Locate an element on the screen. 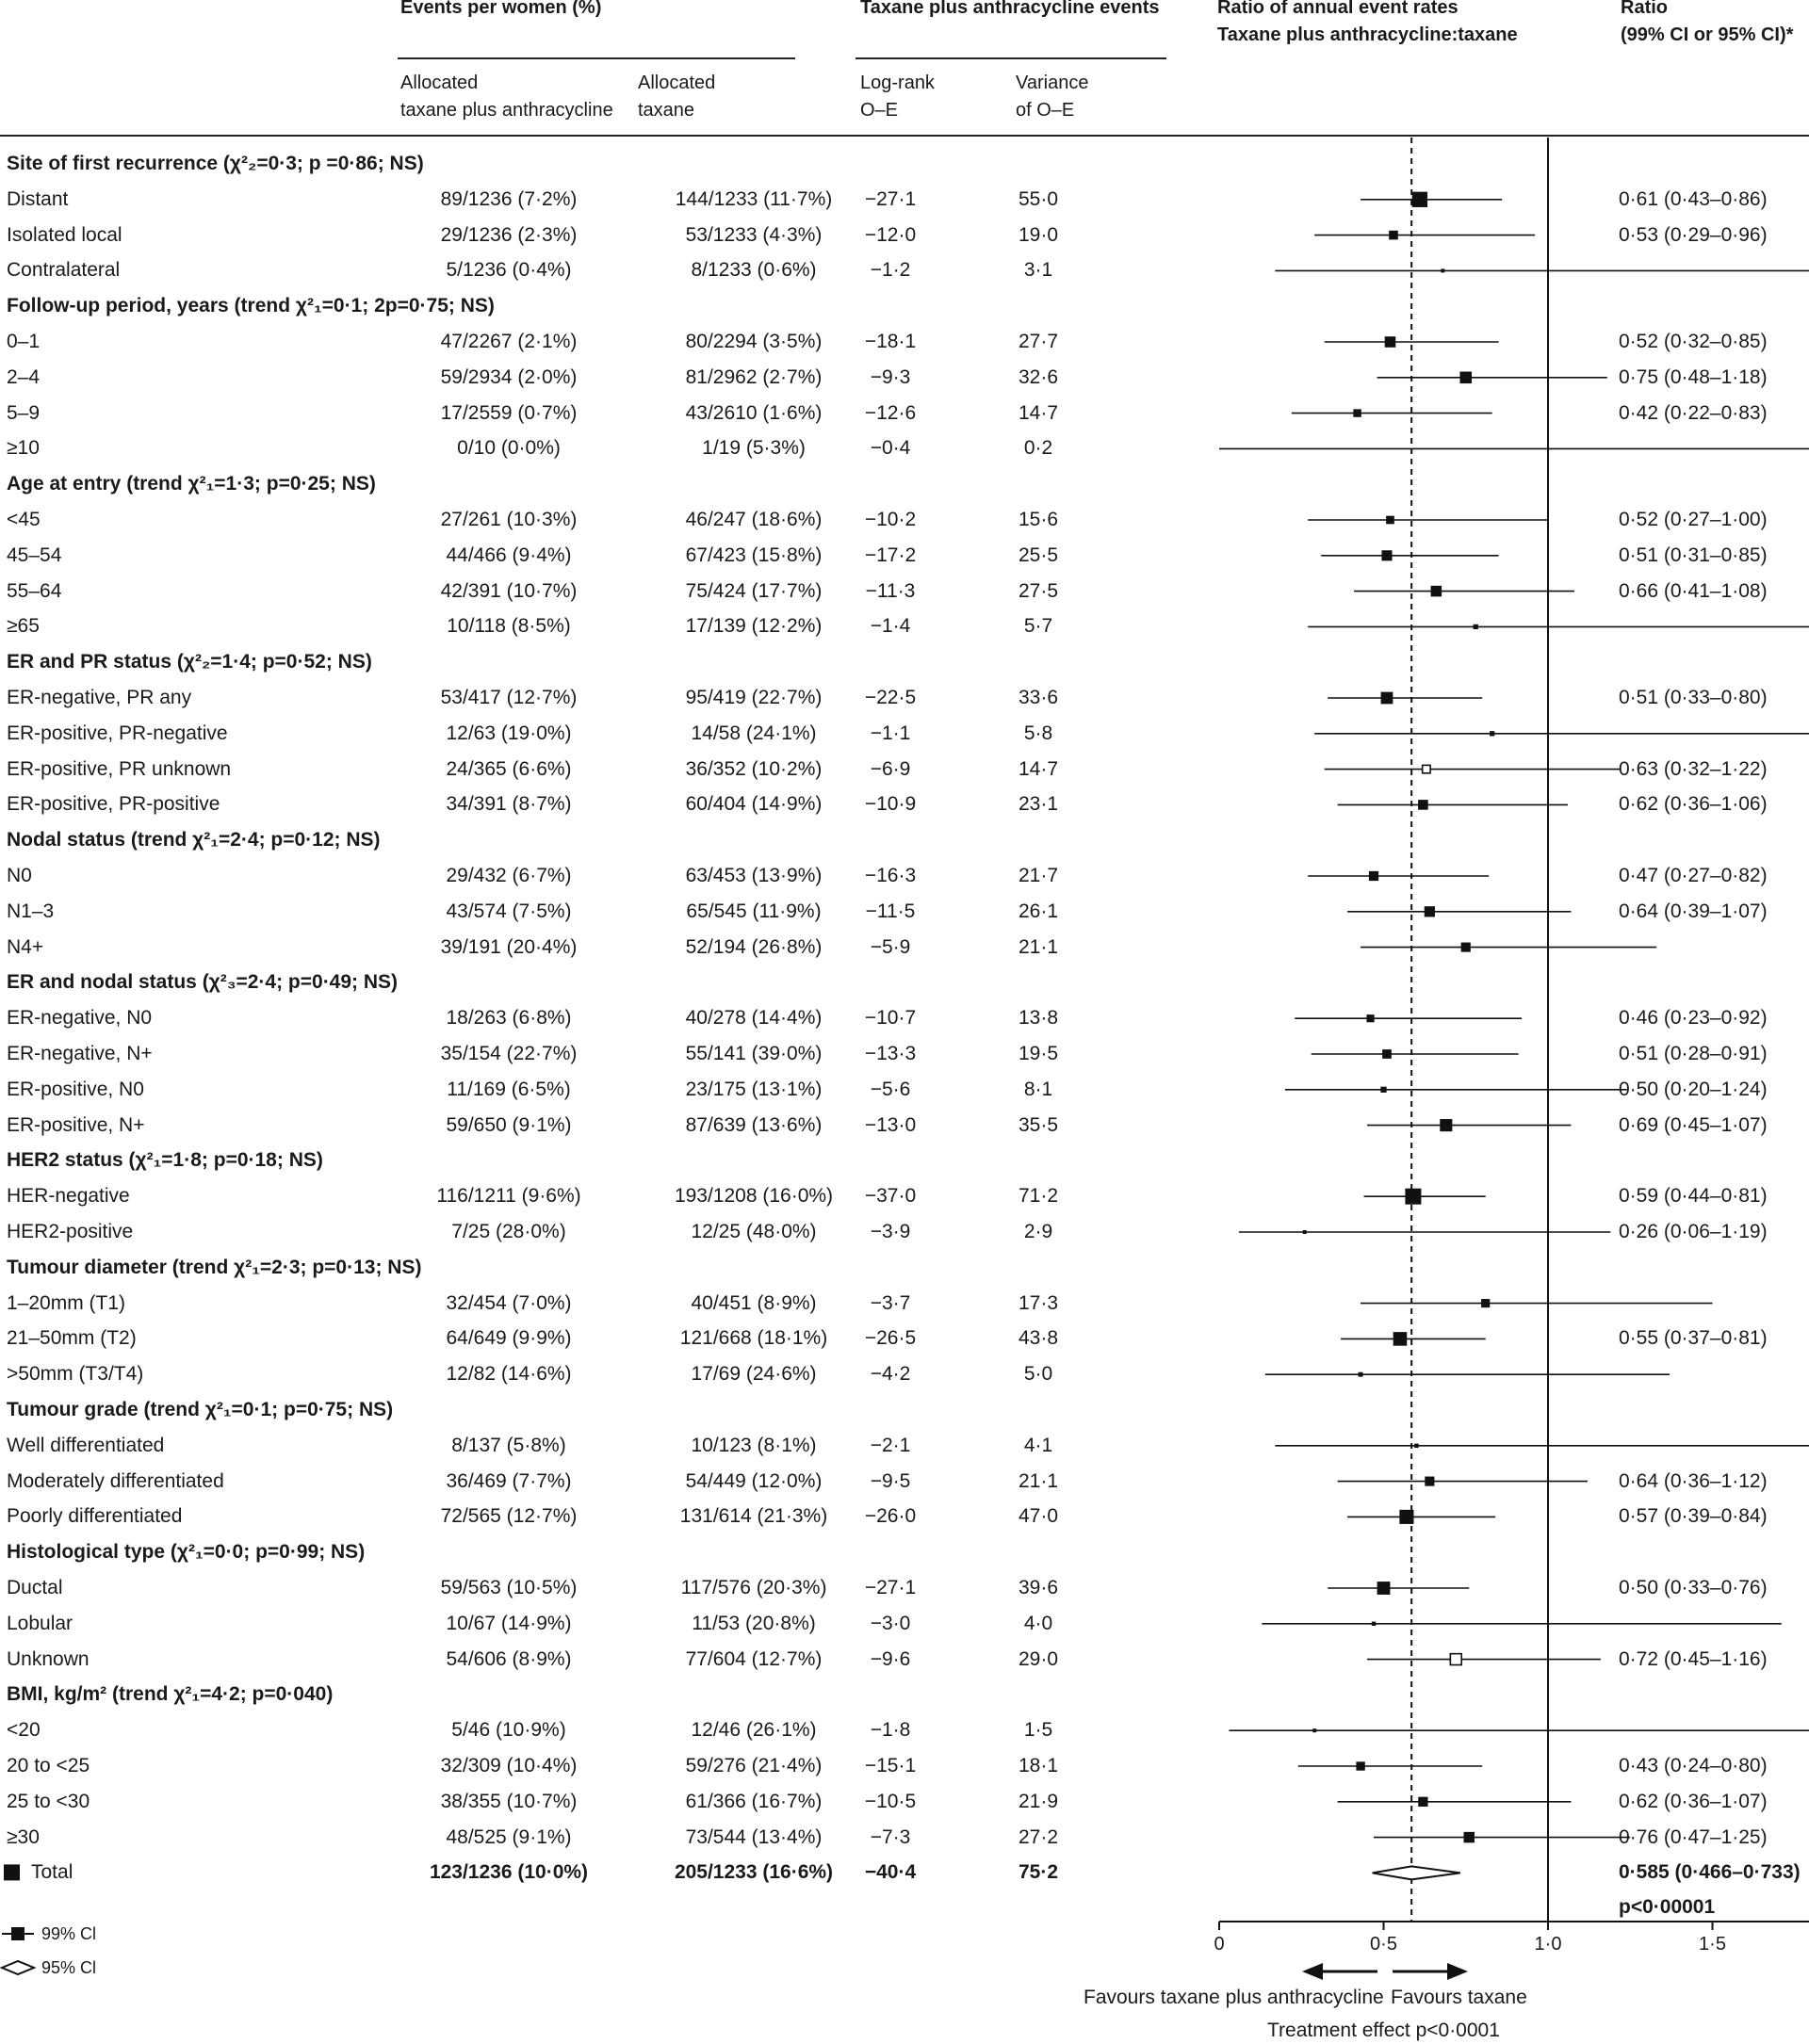 The width and height of the screenshot is (1809, 2044). row-label: ER-positive, PR unknown is located at coordinates (119, 768).